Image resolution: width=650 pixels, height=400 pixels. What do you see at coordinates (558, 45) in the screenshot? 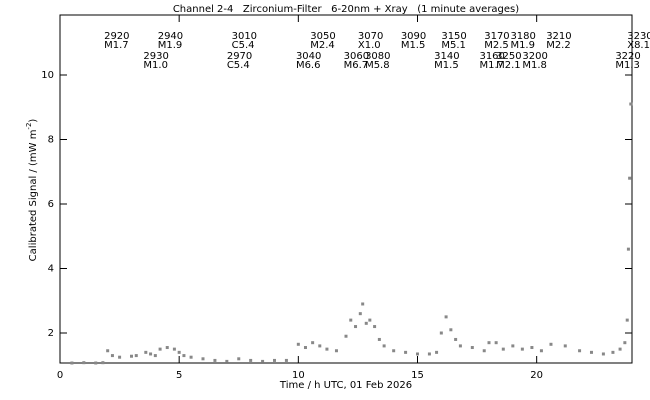
I see `flare-class: M2.2` at bounding box center [558, 45].